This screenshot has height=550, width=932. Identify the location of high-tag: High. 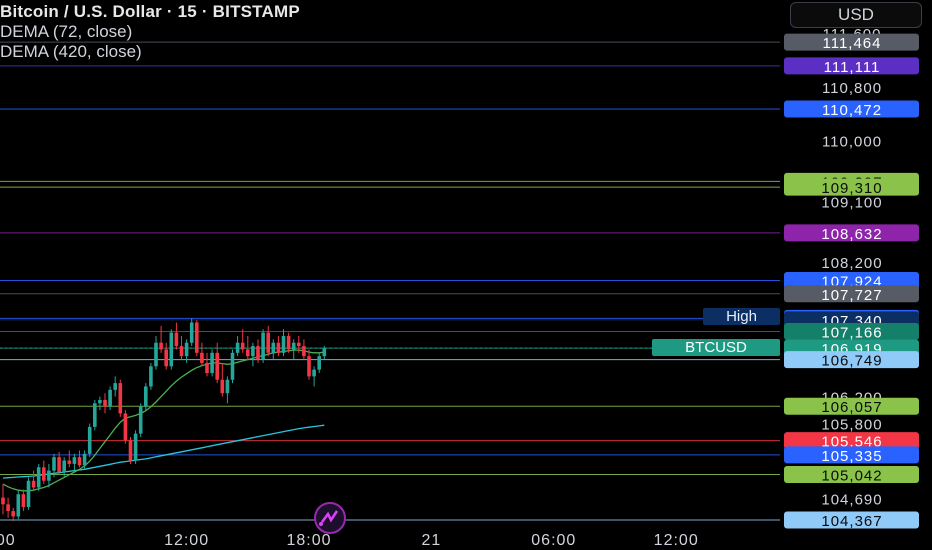
(741, 316).